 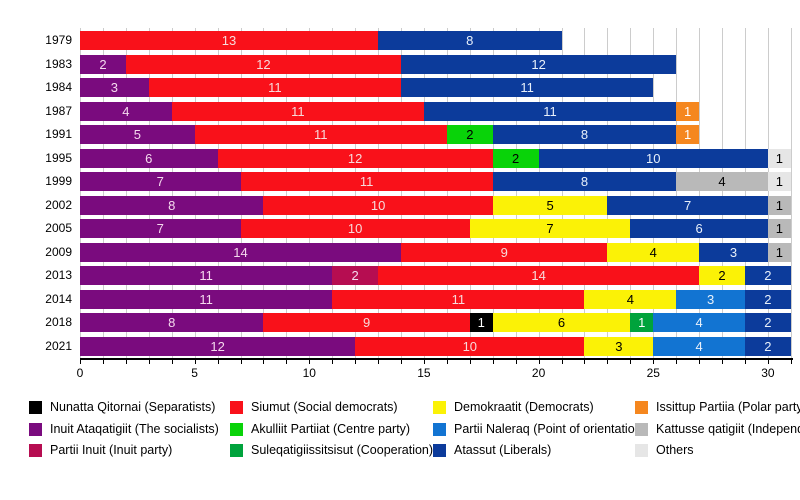 What do you see at coordinates (58, 63) in the screenshot?
I see `year-label: 1983` at bounding box center [58, 63].